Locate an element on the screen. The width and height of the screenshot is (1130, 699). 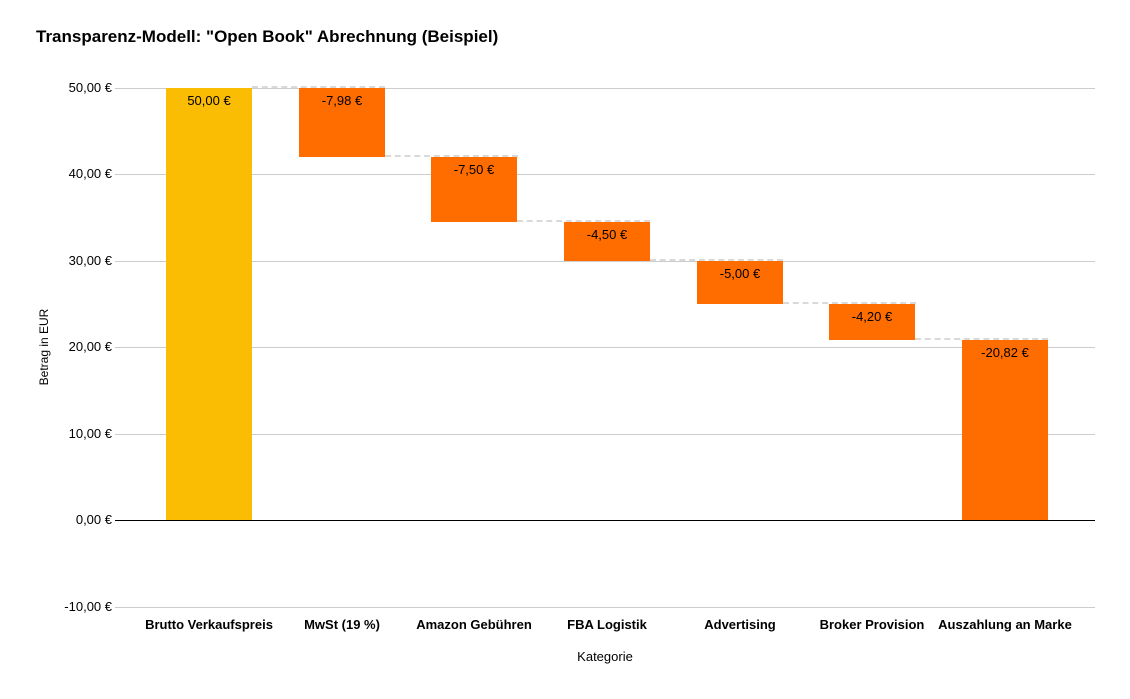
x-category-label: Amazon Gebühren is located at coordinates (474, 624).